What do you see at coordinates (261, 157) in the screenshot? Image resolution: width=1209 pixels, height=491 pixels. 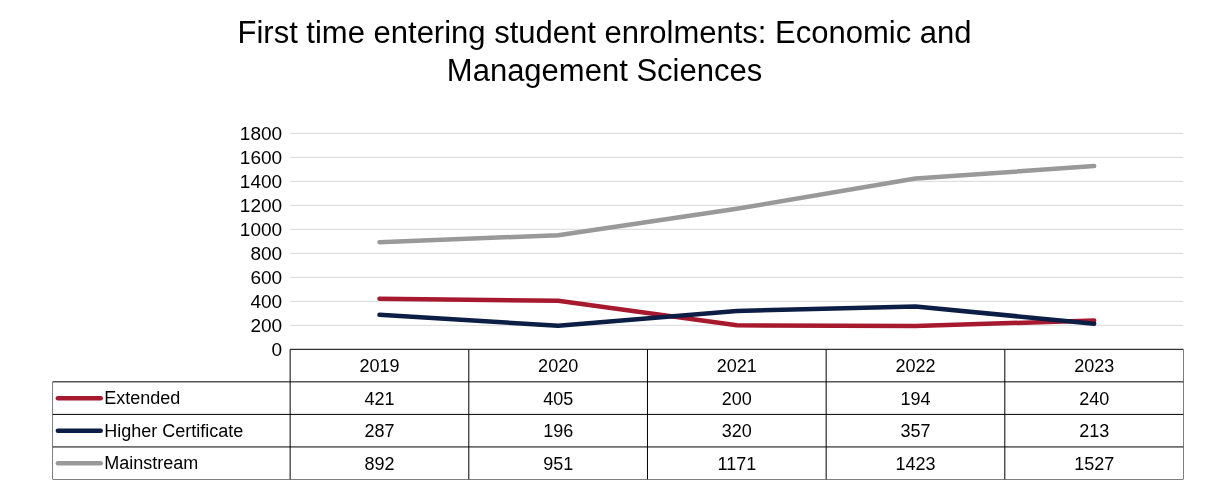 I see `y-tick-label: 1600` at bounding box center [261, 157].